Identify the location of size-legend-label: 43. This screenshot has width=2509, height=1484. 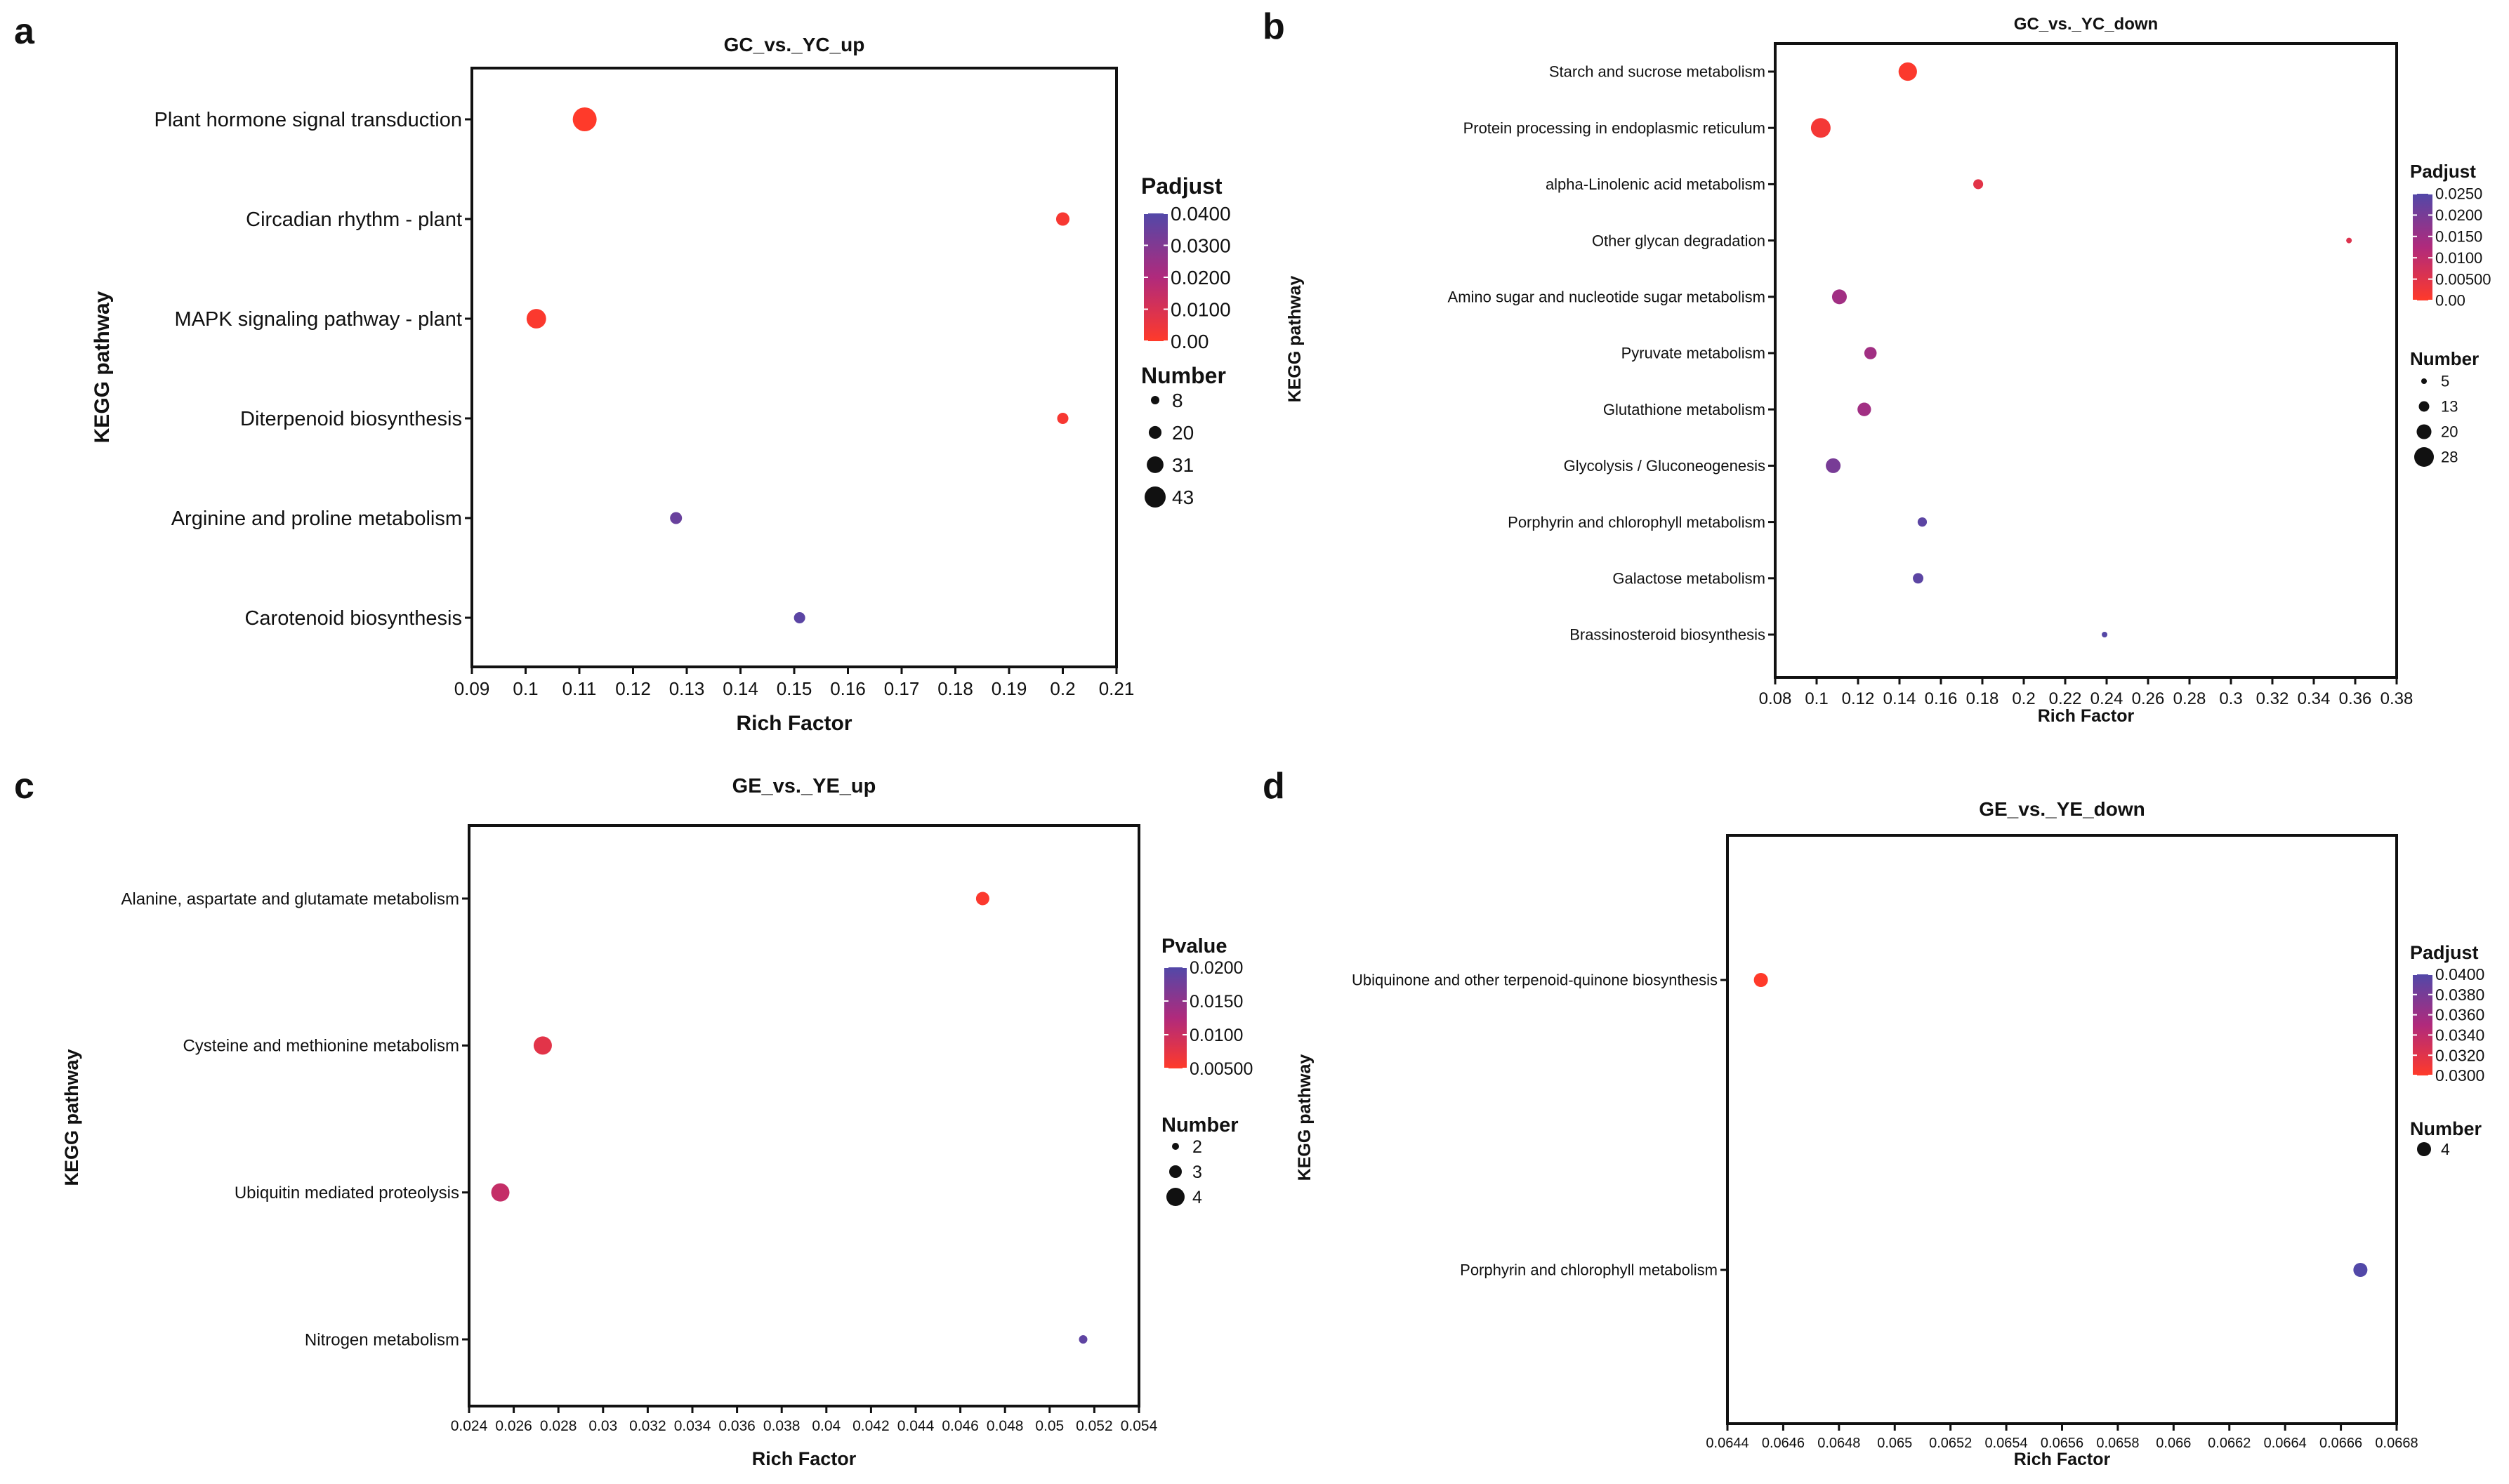
(1183, 497).